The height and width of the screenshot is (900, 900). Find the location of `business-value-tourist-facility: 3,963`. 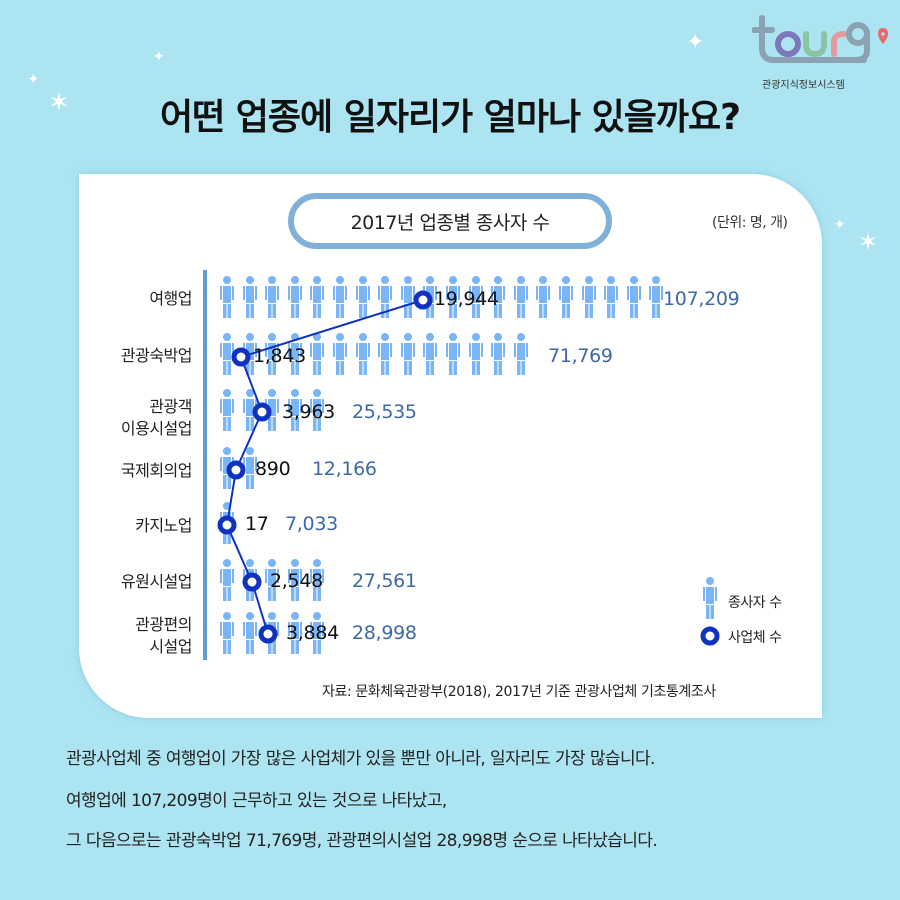

business-value-tourist-facility: 3,963 is located at coordinates (308, 412).